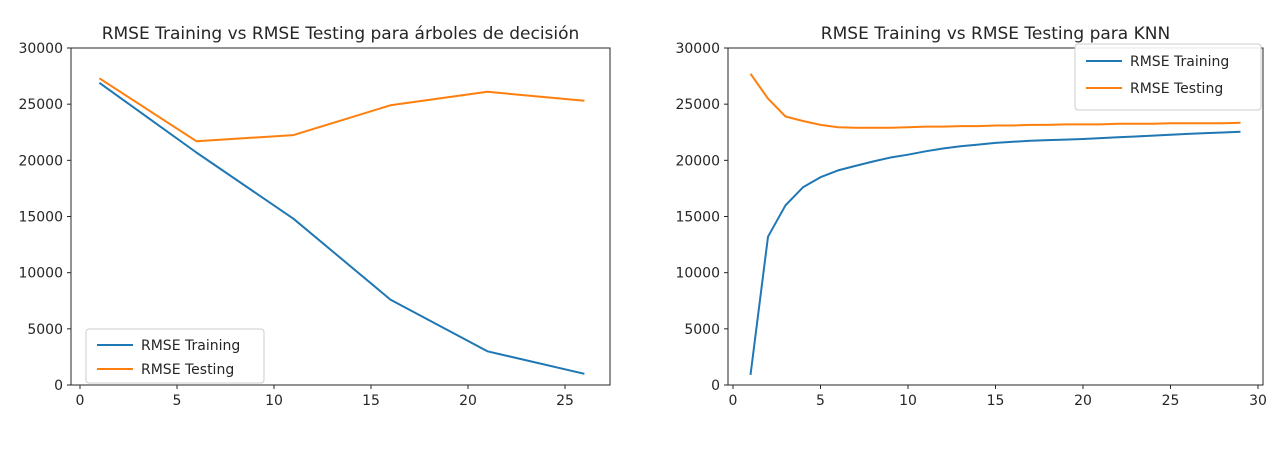 This screenshot has width=1286, height=450. Describe the element at coordinates (1258, 401) in the screenshot. I see `x-tick-label: 30` at that location.